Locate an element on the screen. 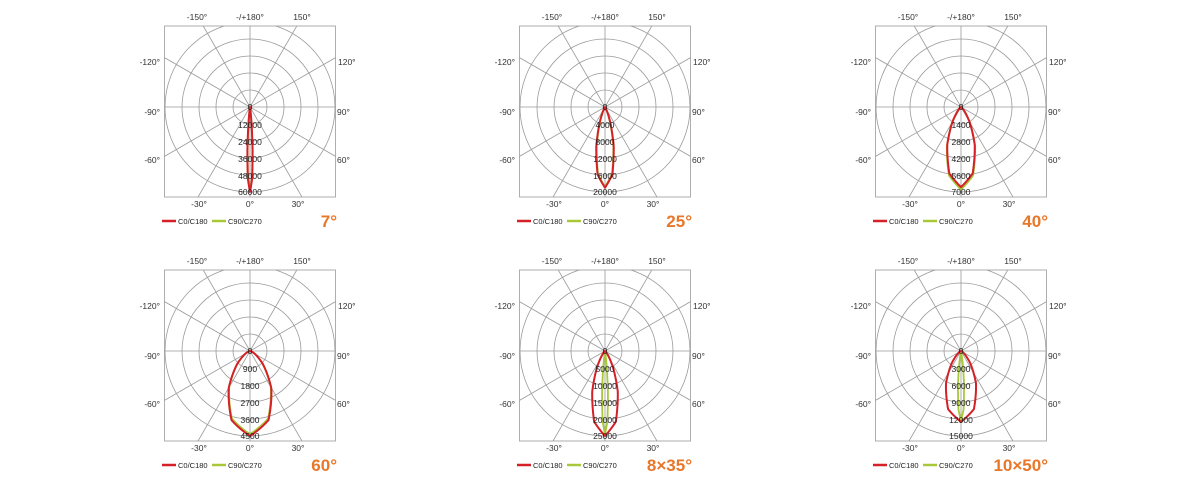 The image size is (1200, 500). ring-label: 16000 is located at coordinates (605, 176).